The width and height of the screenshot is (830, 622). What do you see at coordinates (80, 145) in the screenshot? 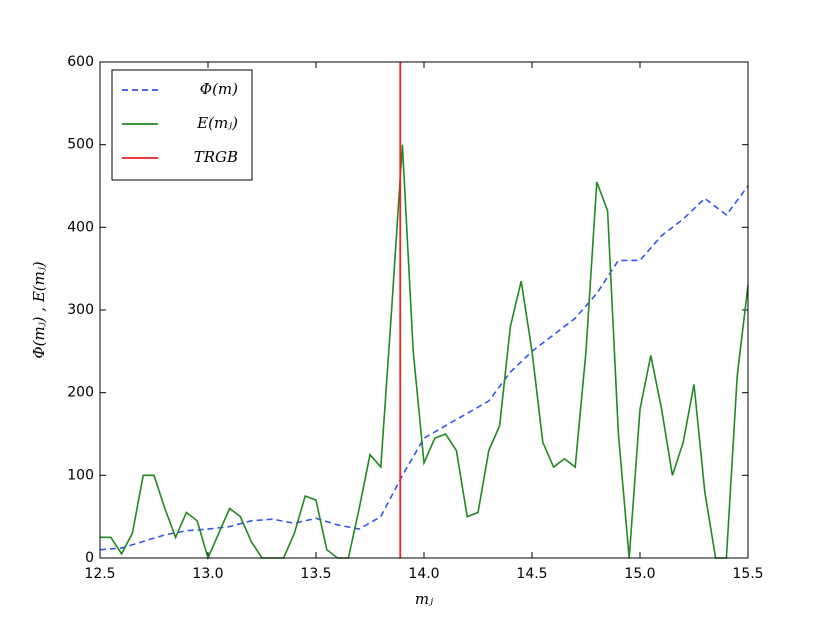
I see `y-tick-label: 500` at bounding box center [80, 145].